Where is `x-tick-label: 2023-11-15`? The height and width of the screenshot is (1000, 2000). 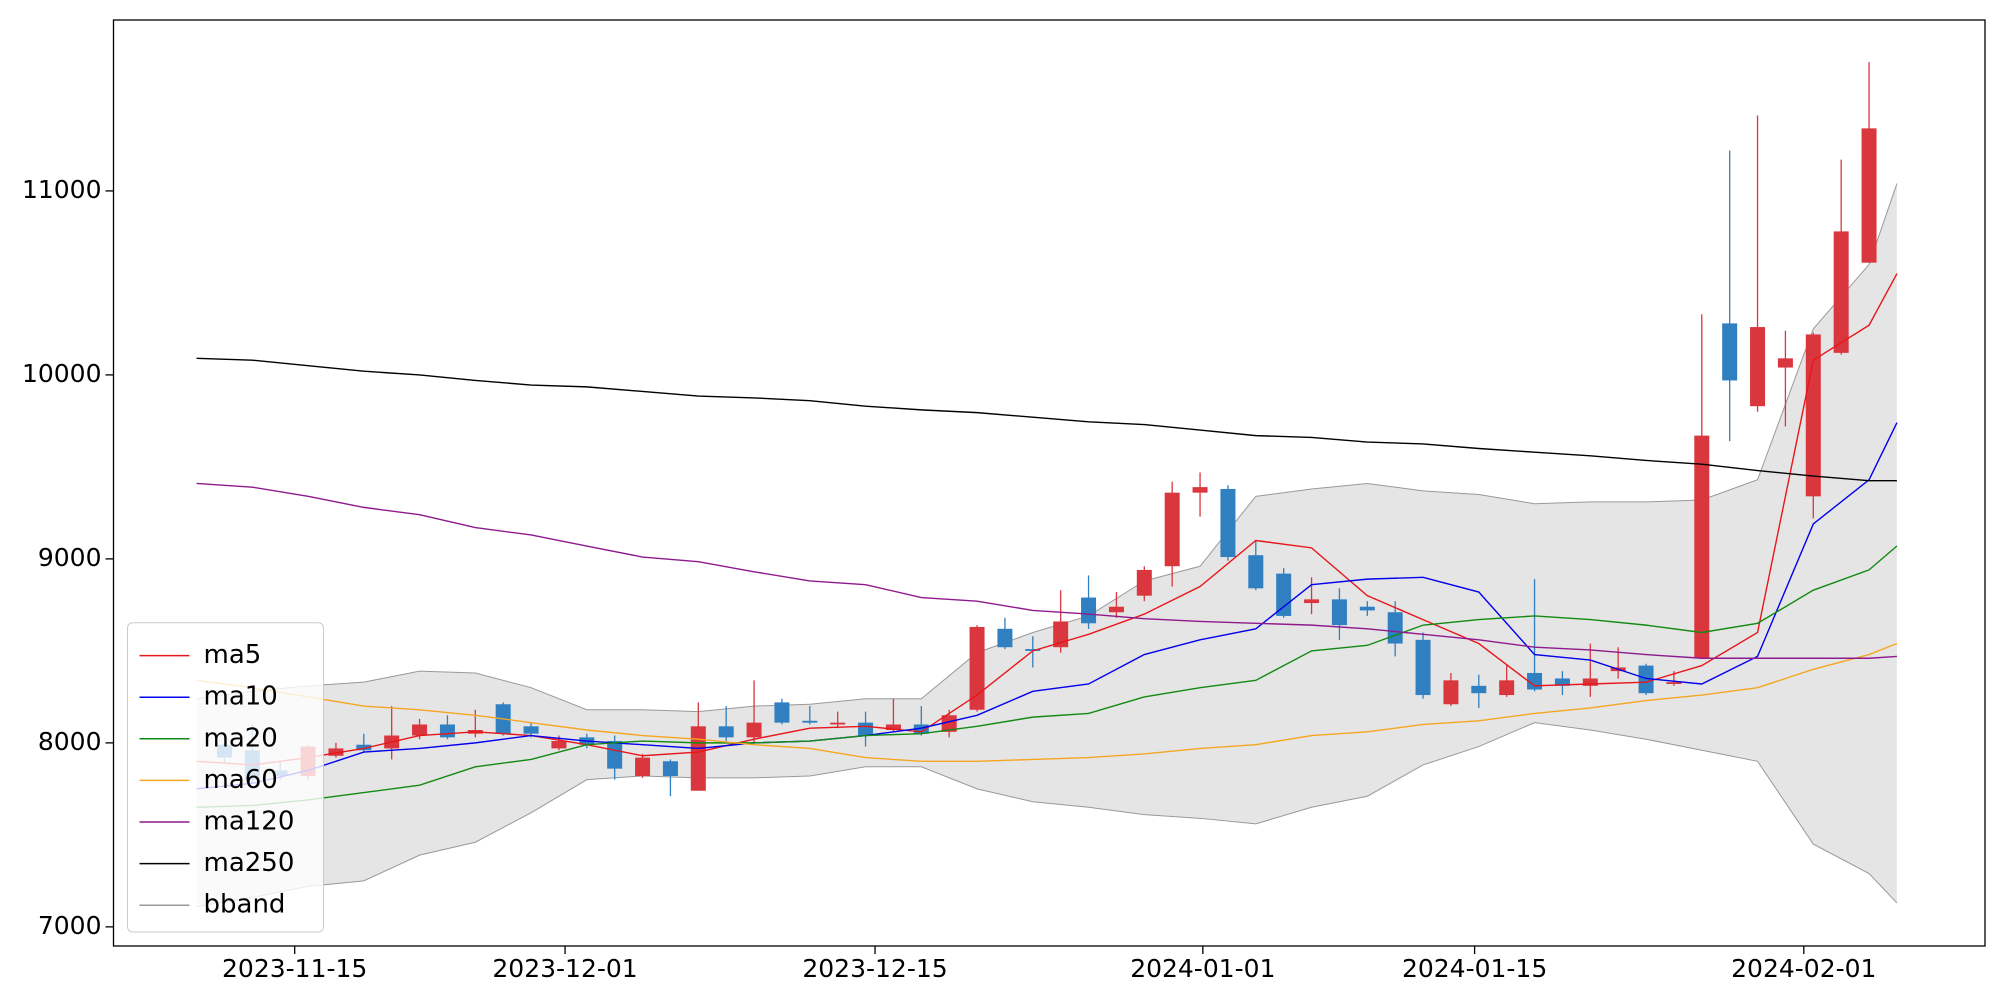
x-tick-label: 2023-11-15 is located at coordinates (294, 968).